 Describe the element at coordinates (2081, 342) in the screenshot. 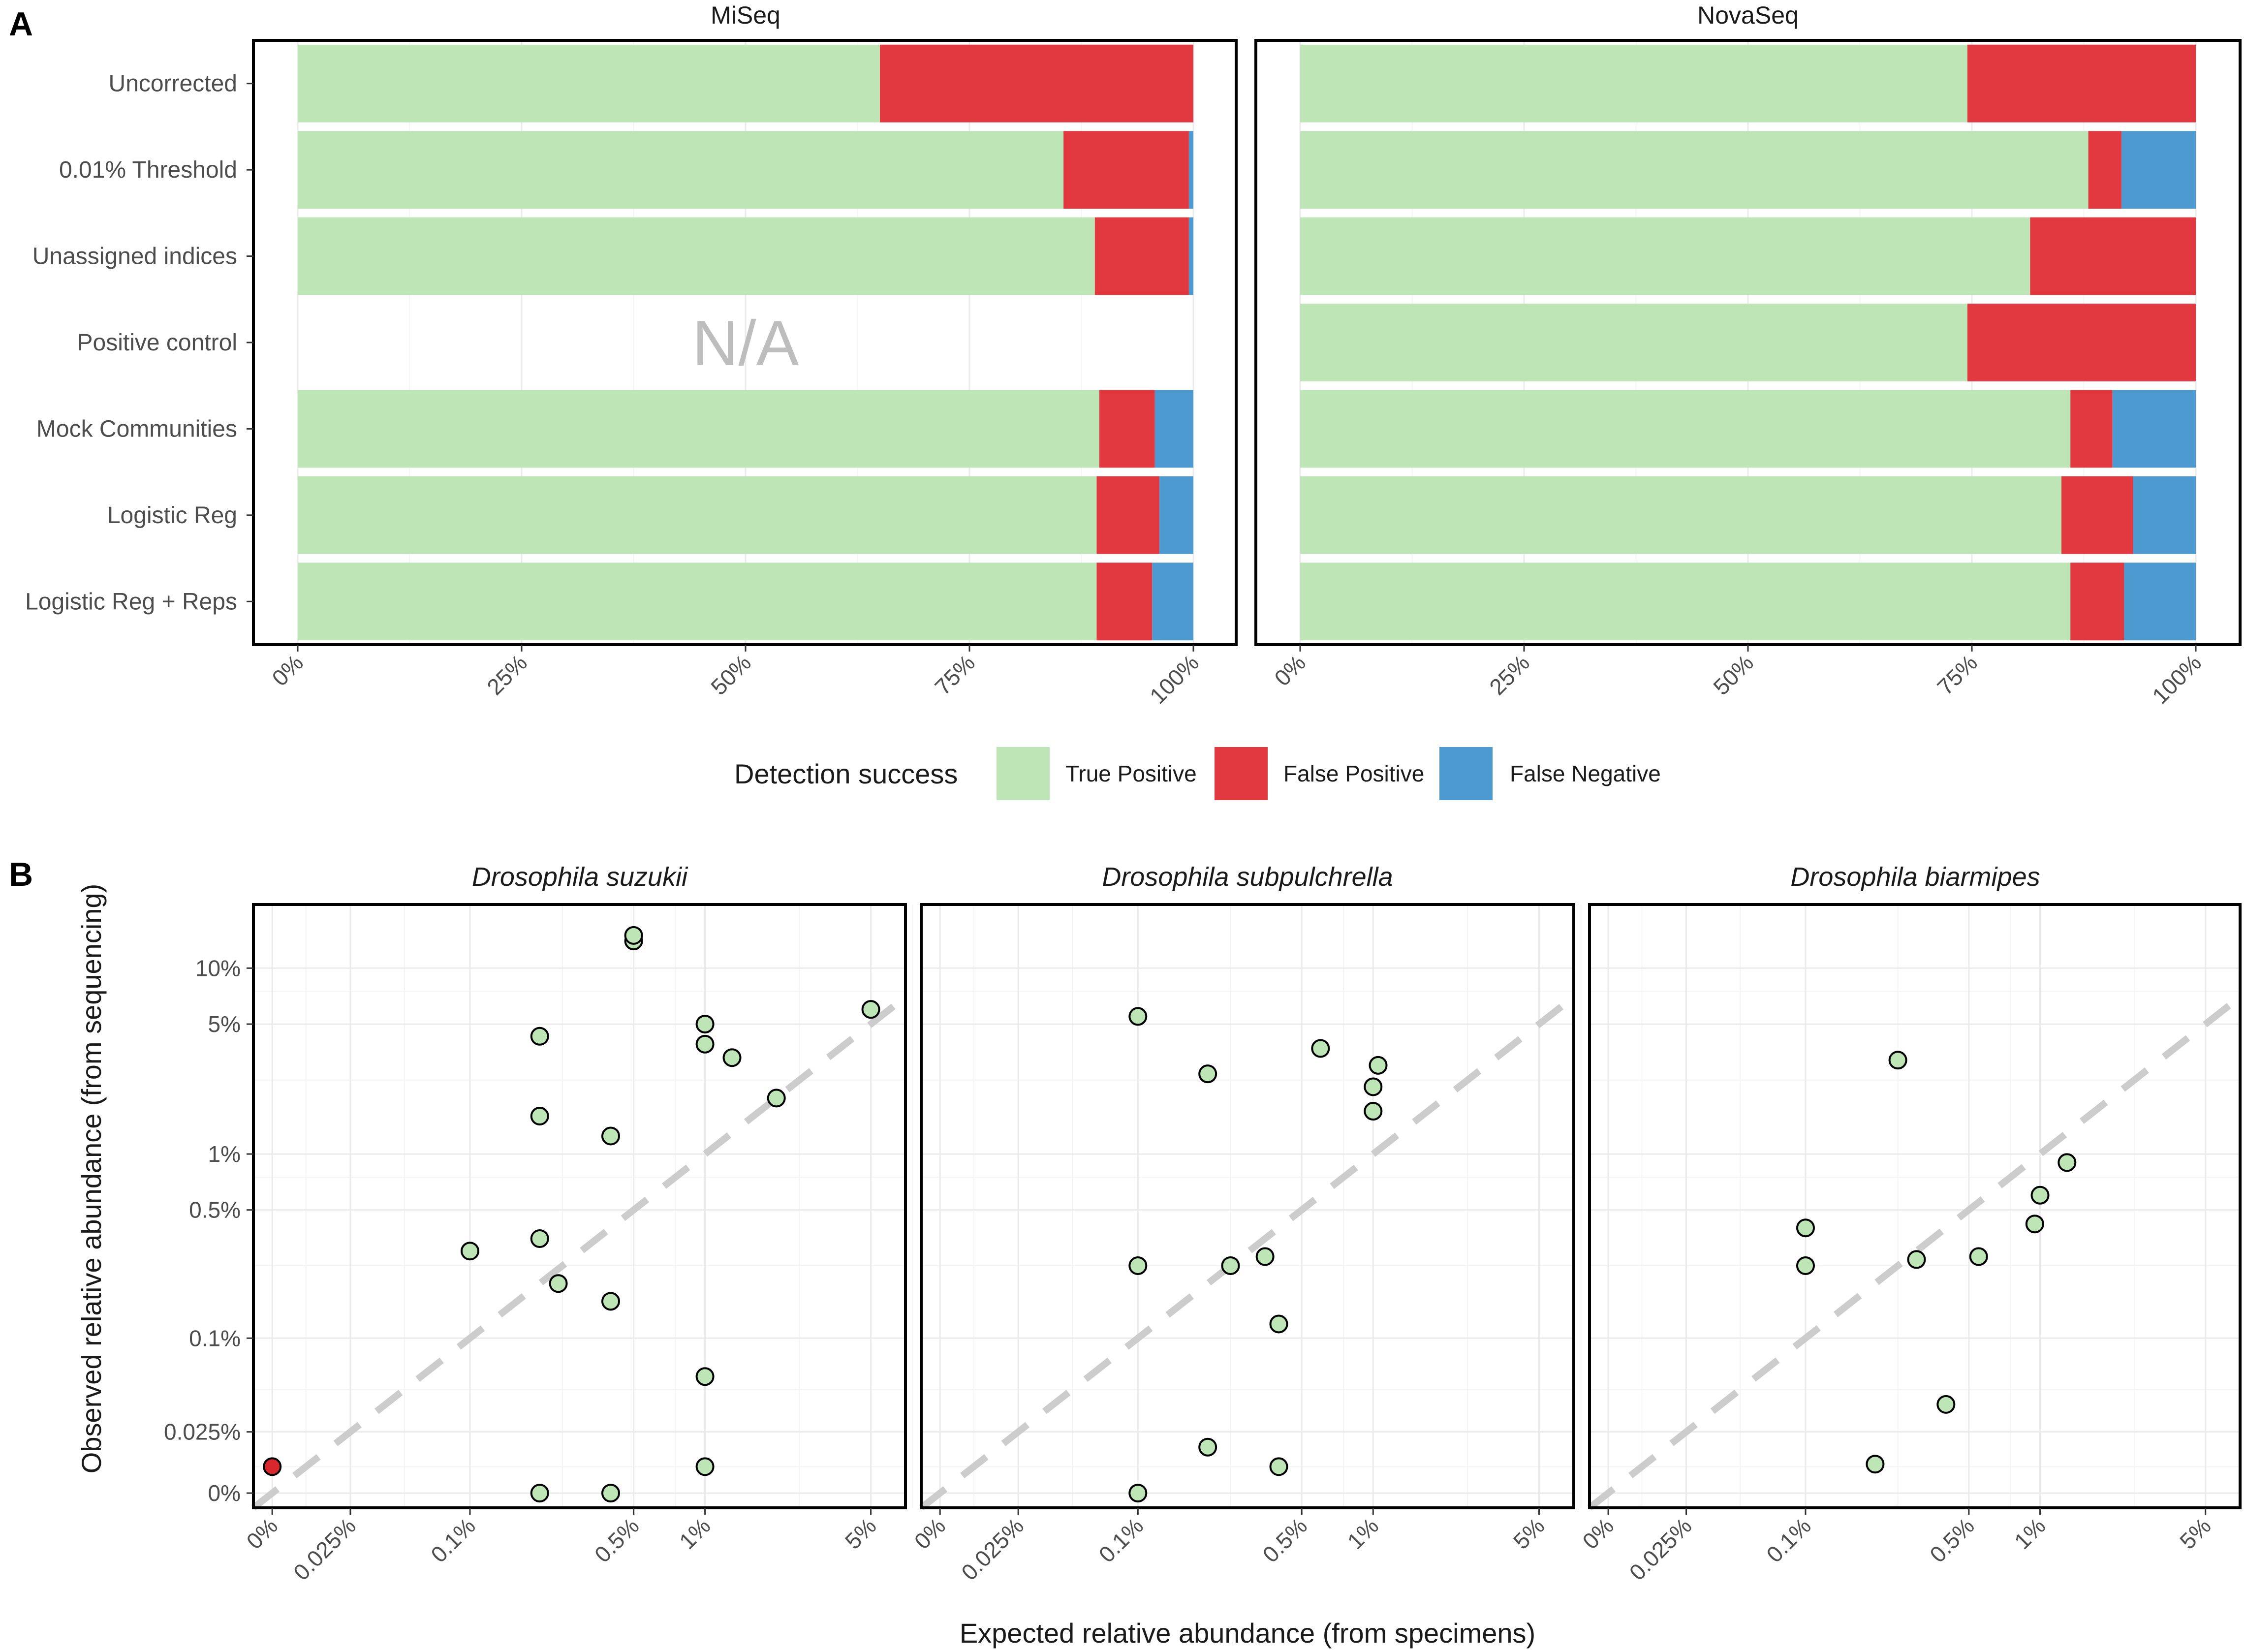

I see `bar-novaseq-positive-control-false-positive` at that location.